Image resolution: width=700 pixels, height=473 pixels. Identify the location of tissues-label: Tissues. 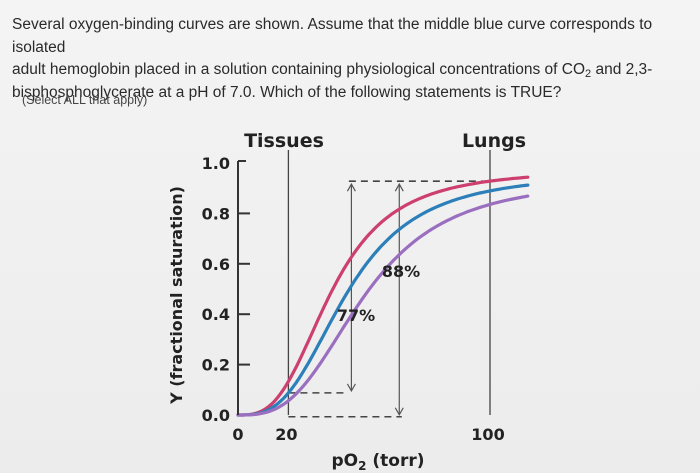
(284, 141).